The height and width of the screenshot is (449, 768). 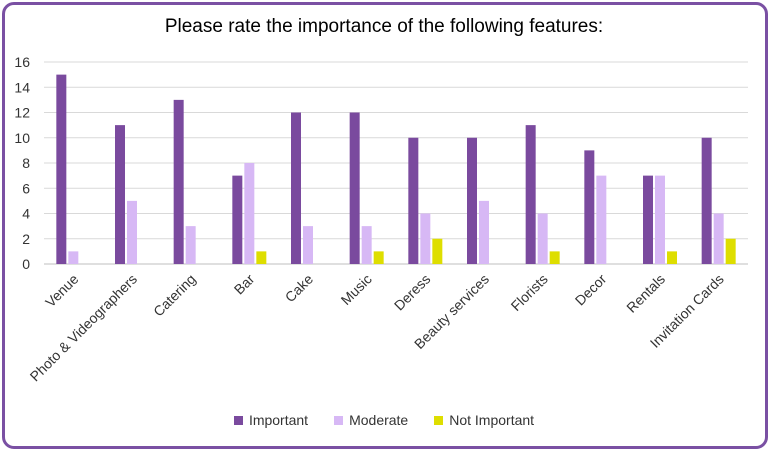 I want to click on legend-item-not-important: Not Important, so click(x=484, y=420).